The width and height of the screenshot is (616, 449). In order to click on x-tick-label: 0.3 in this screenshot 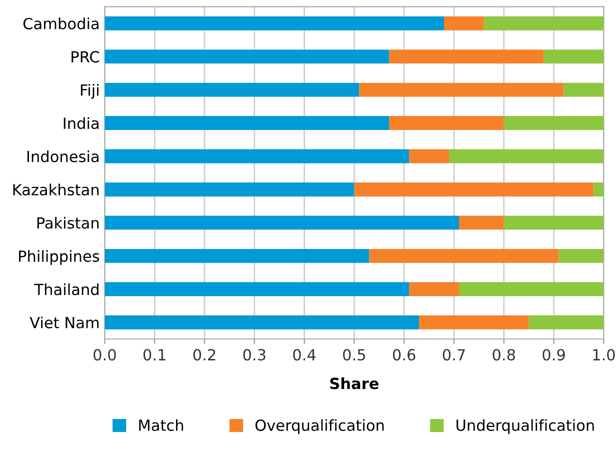, I will do `click(254, 354)`.